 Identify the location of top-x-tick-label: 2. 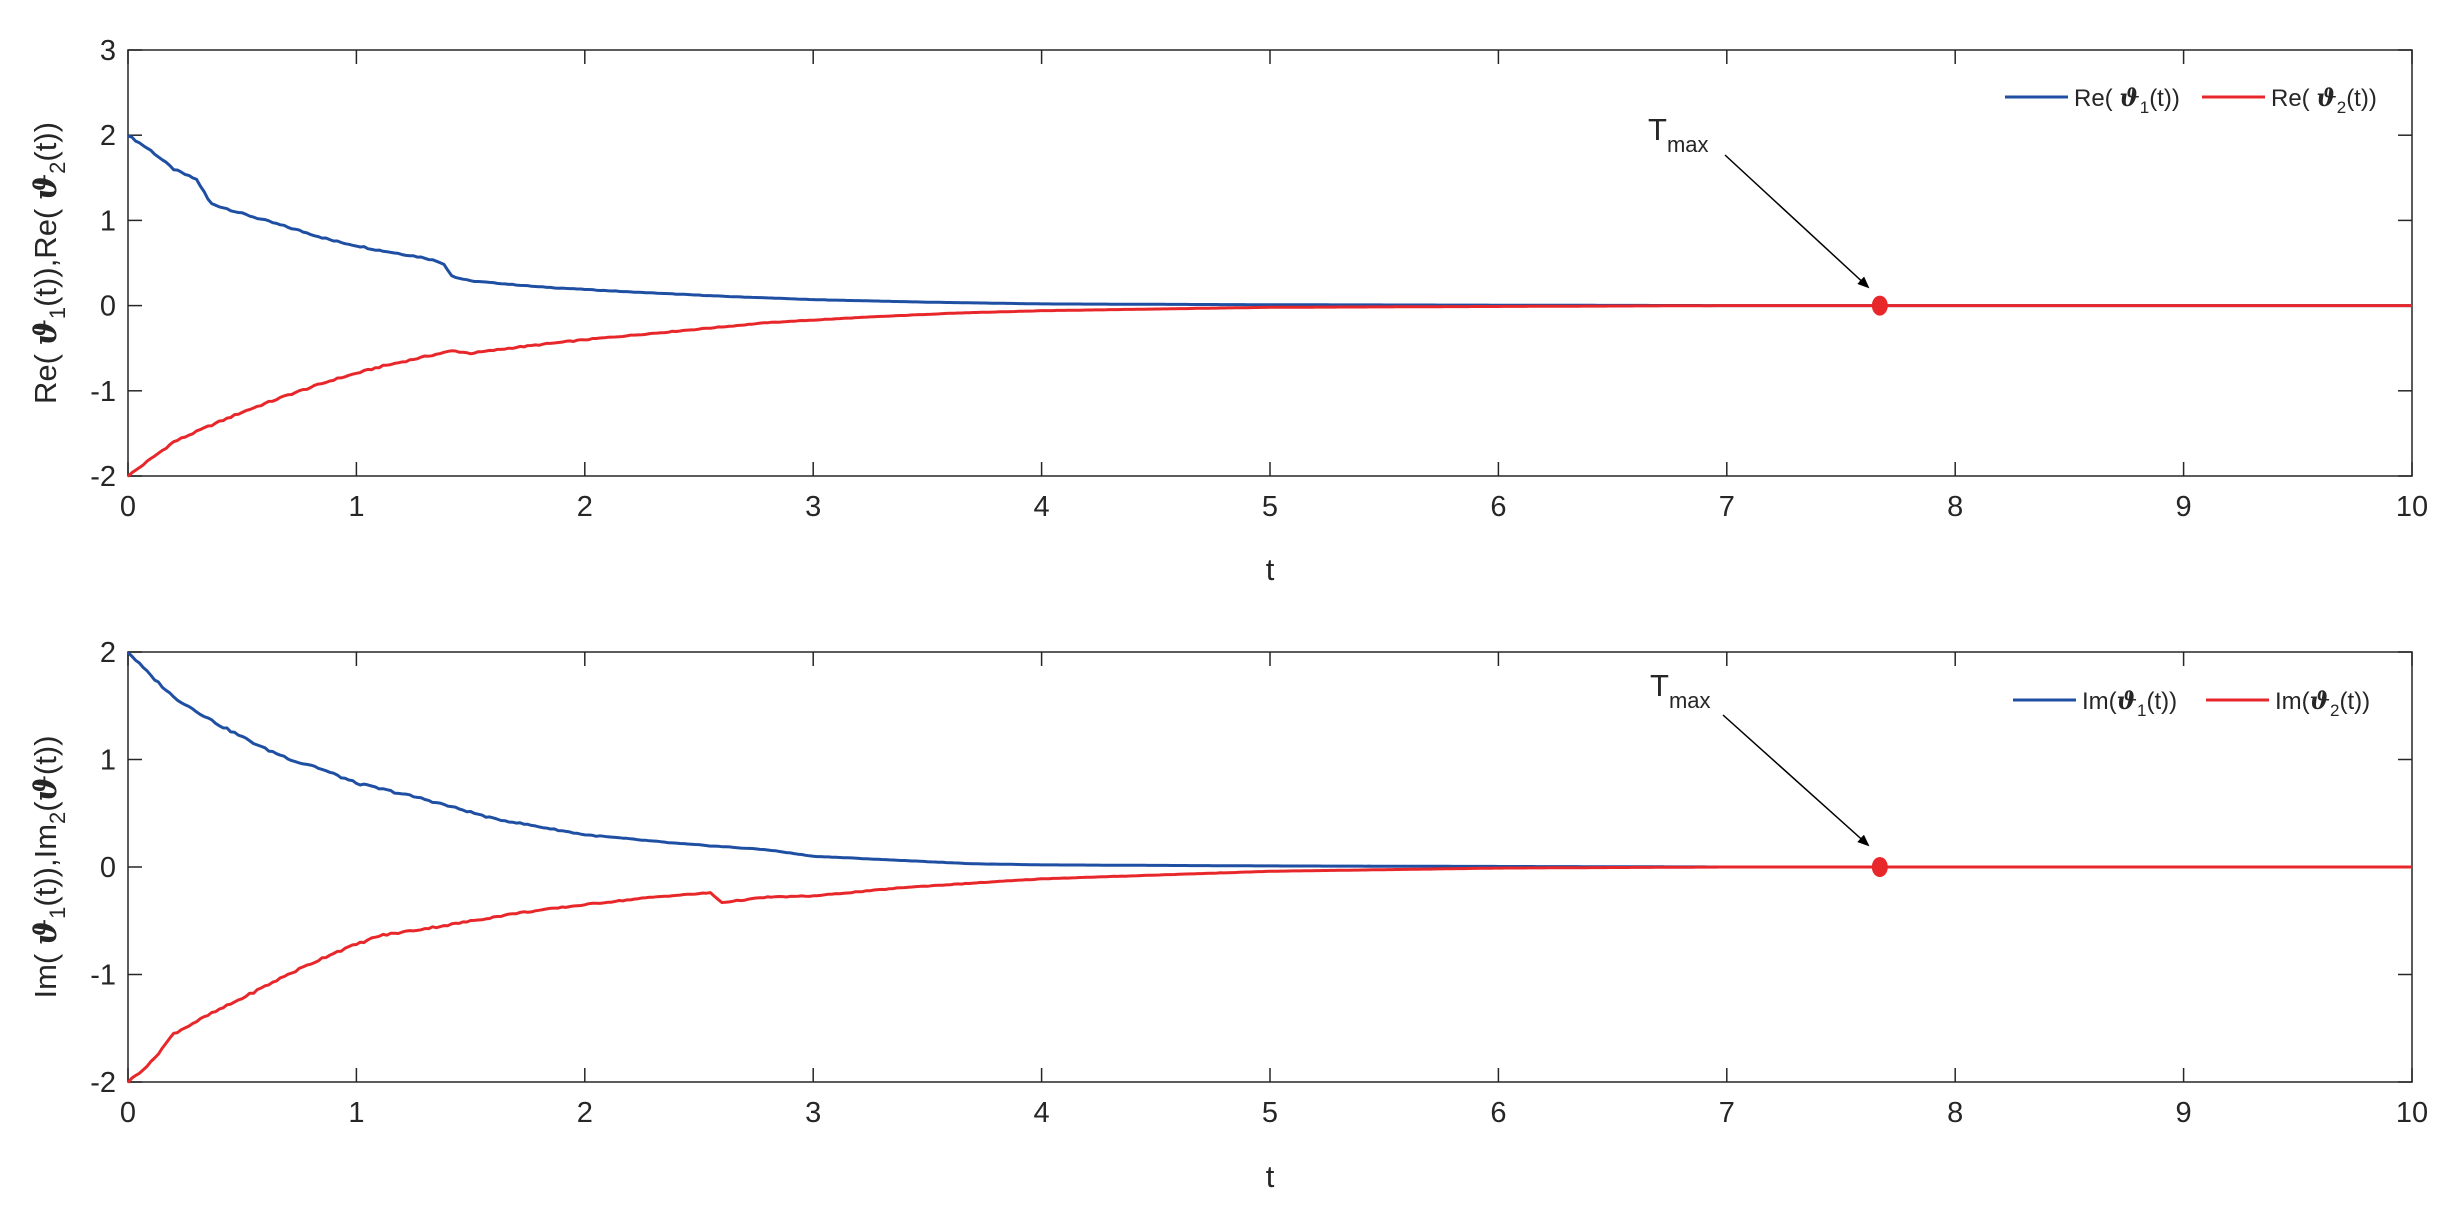
(585, 507).